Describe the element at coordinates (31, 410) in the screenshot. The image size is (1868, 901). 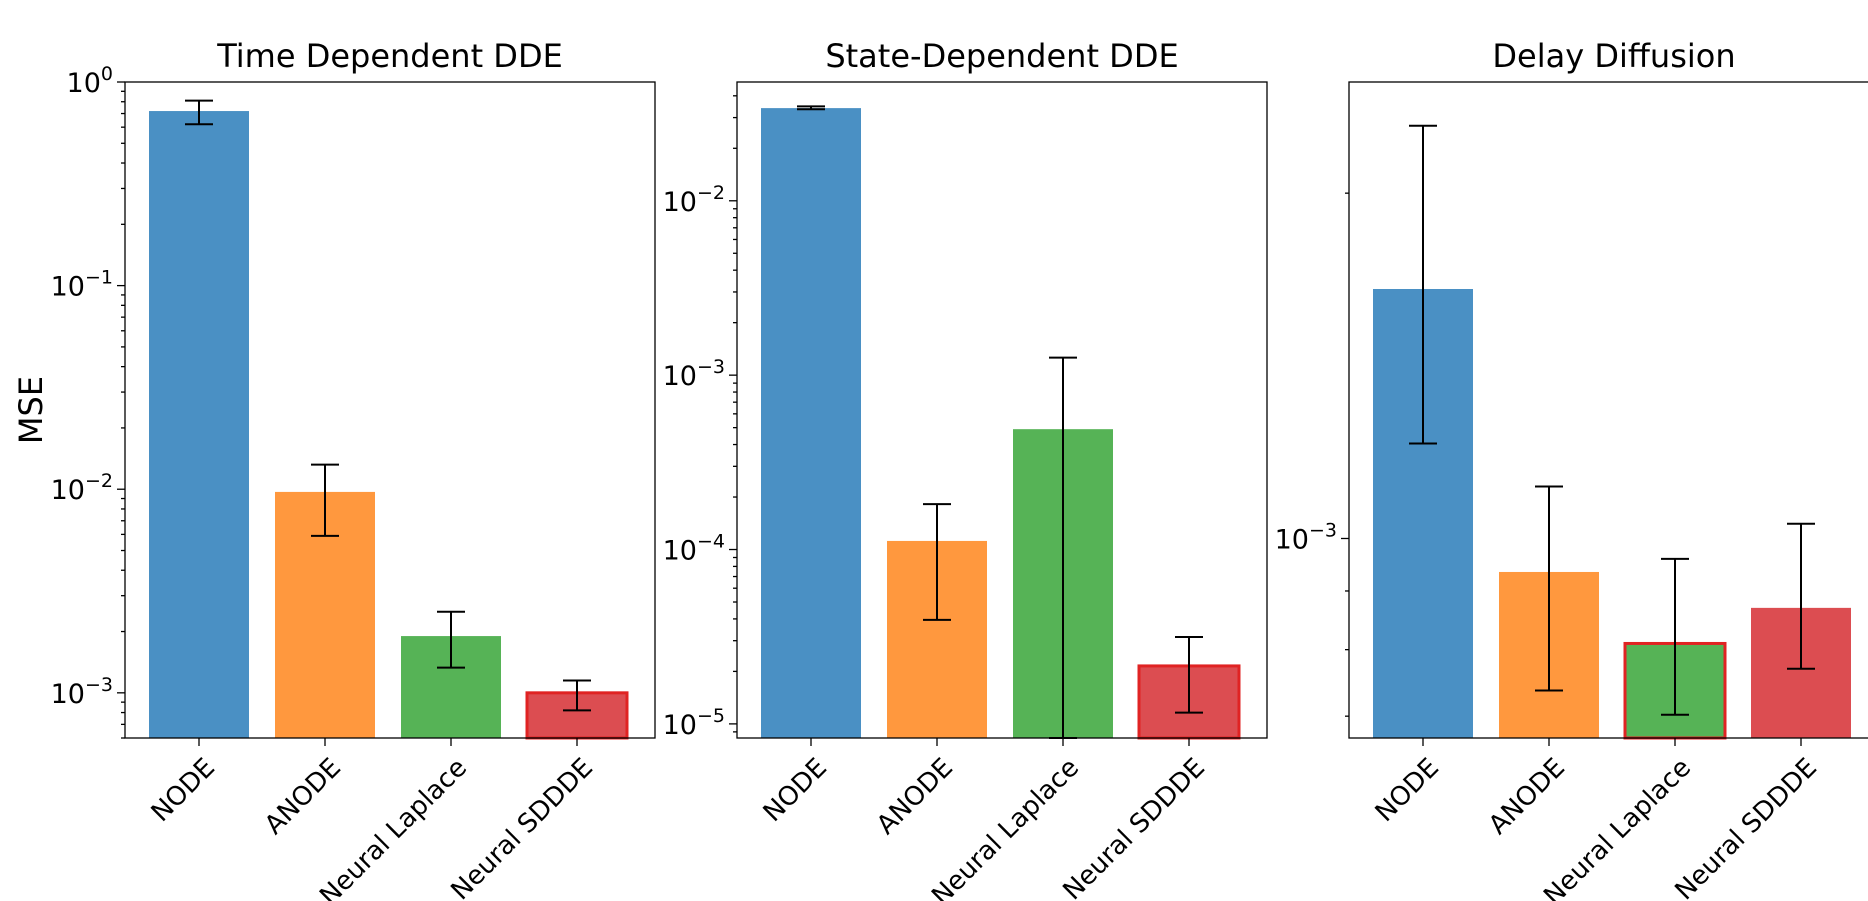
I see `y-axis-label: MSE` at that location.